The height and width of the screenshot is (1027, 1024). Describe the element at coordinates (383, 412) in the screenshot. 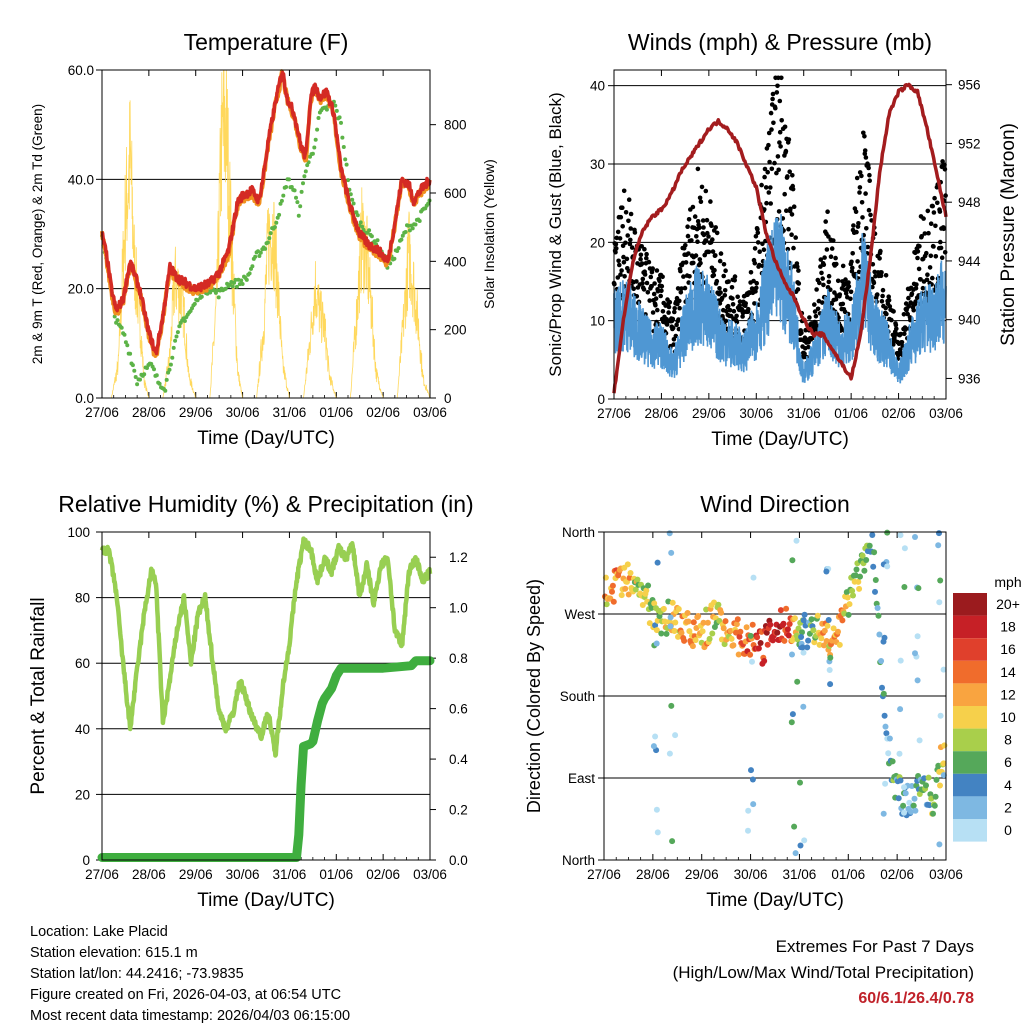

I see `x-tick-label: 02/06` at that location.